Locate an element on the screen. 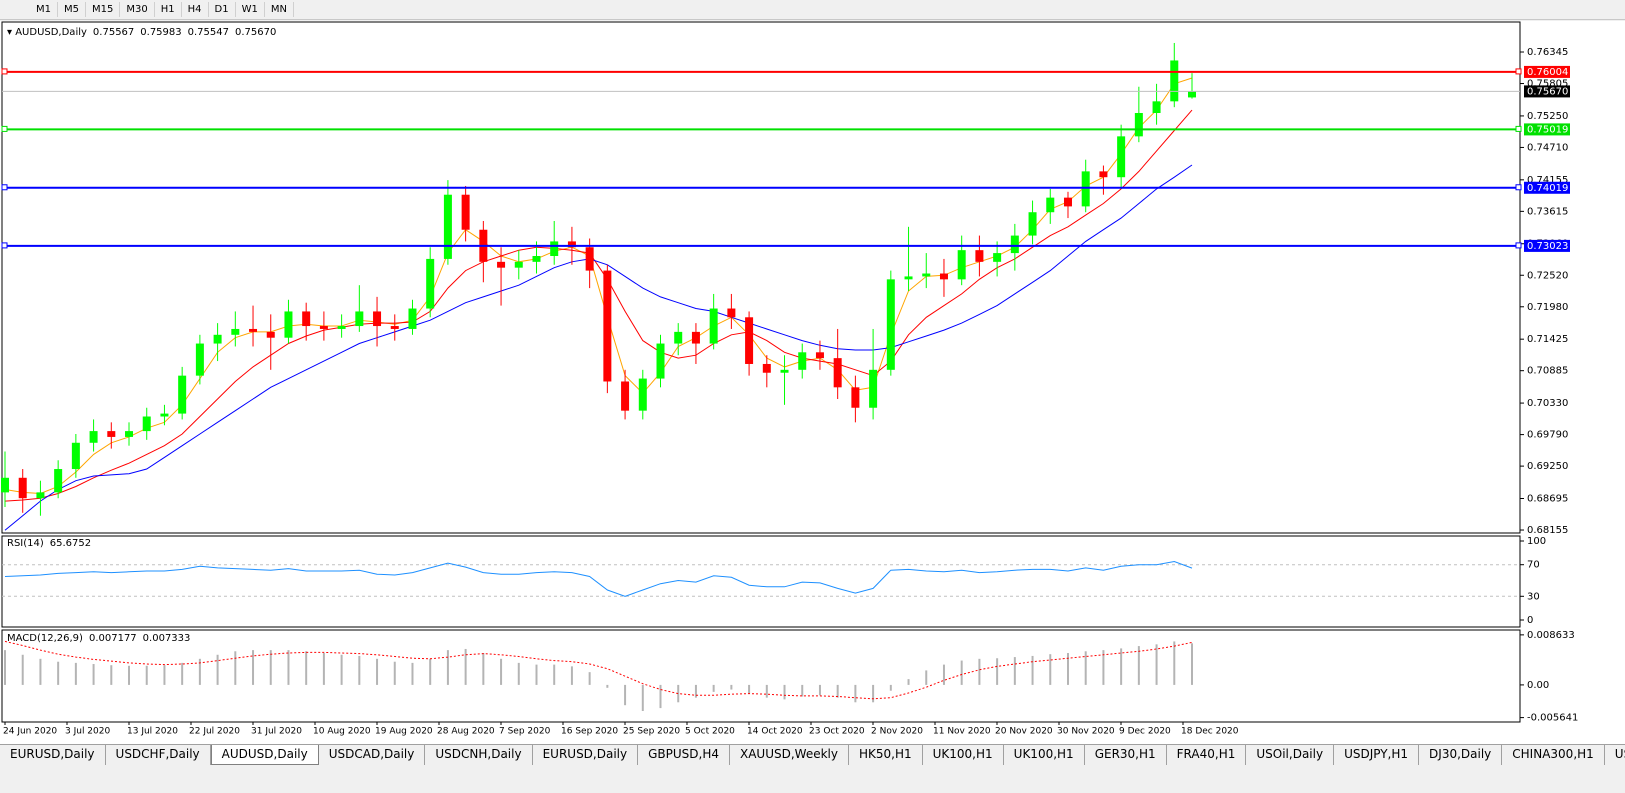  ohlc-value: 0.75983 is located at coordinates (160, 32).